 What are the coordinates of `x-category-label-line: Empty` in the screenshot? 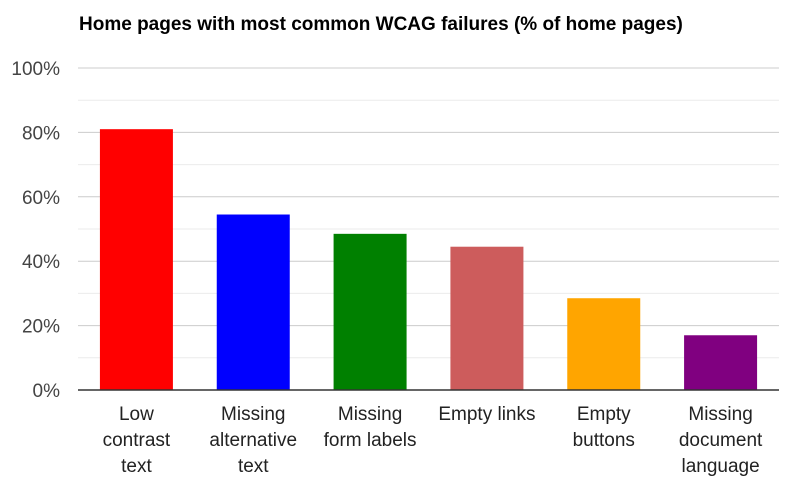 It's located at (604, 414).